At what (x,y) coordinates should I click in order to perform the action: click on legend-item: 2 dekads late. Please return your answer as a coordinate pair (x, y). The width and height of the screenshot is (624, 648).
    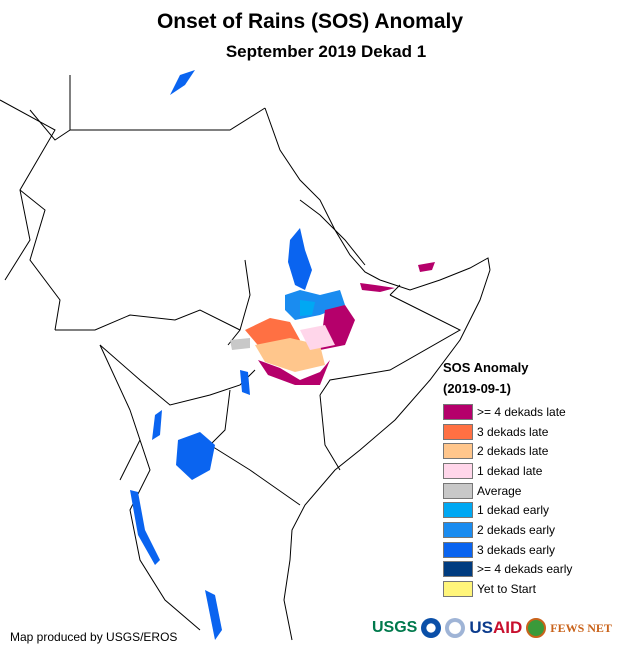
    Looking at the image, I should click on (507, 451).